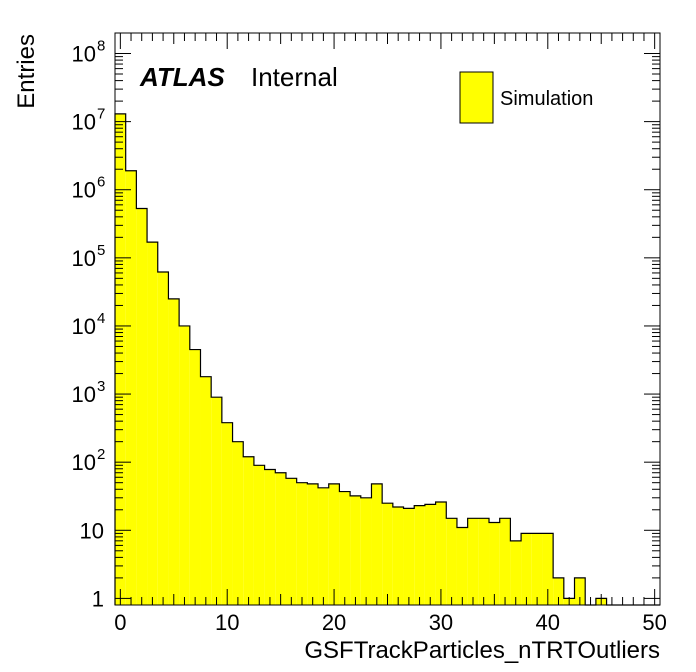 This screenshot has width=696, height=672. What do you see at coordinates (482, 650) in the screenshot?
I see `x-axis-title: GSFTrackParticles_nTRTOutliers` at bounding box center [482, 650].